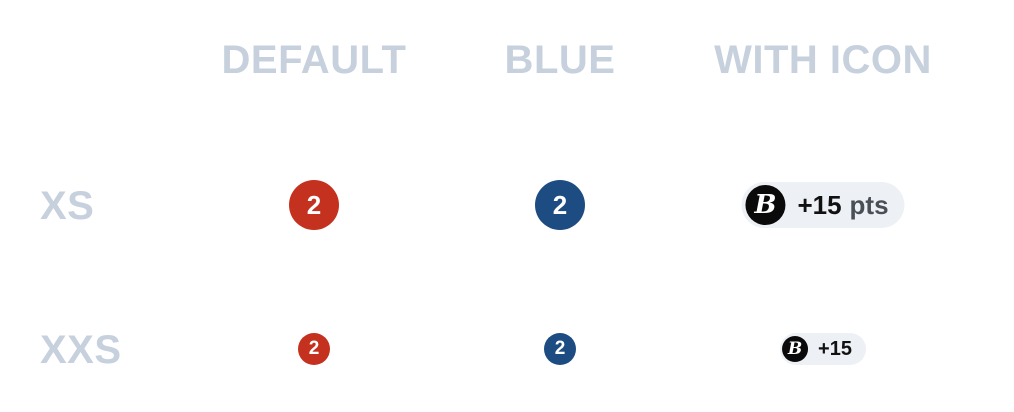  I want to click on badge-xs-default: 2, so click(314, 205).